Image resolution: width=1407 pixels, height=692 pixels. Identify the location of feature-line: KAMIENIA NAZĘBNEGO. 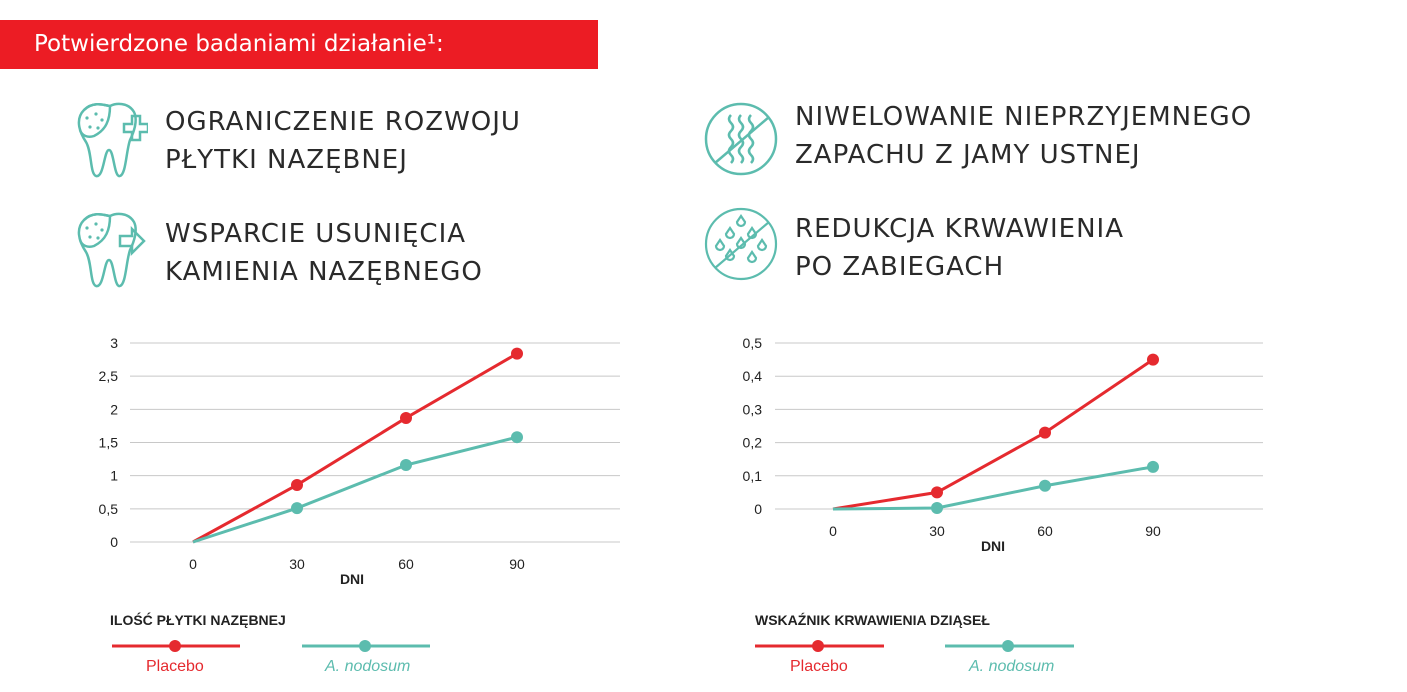
(324, 272).